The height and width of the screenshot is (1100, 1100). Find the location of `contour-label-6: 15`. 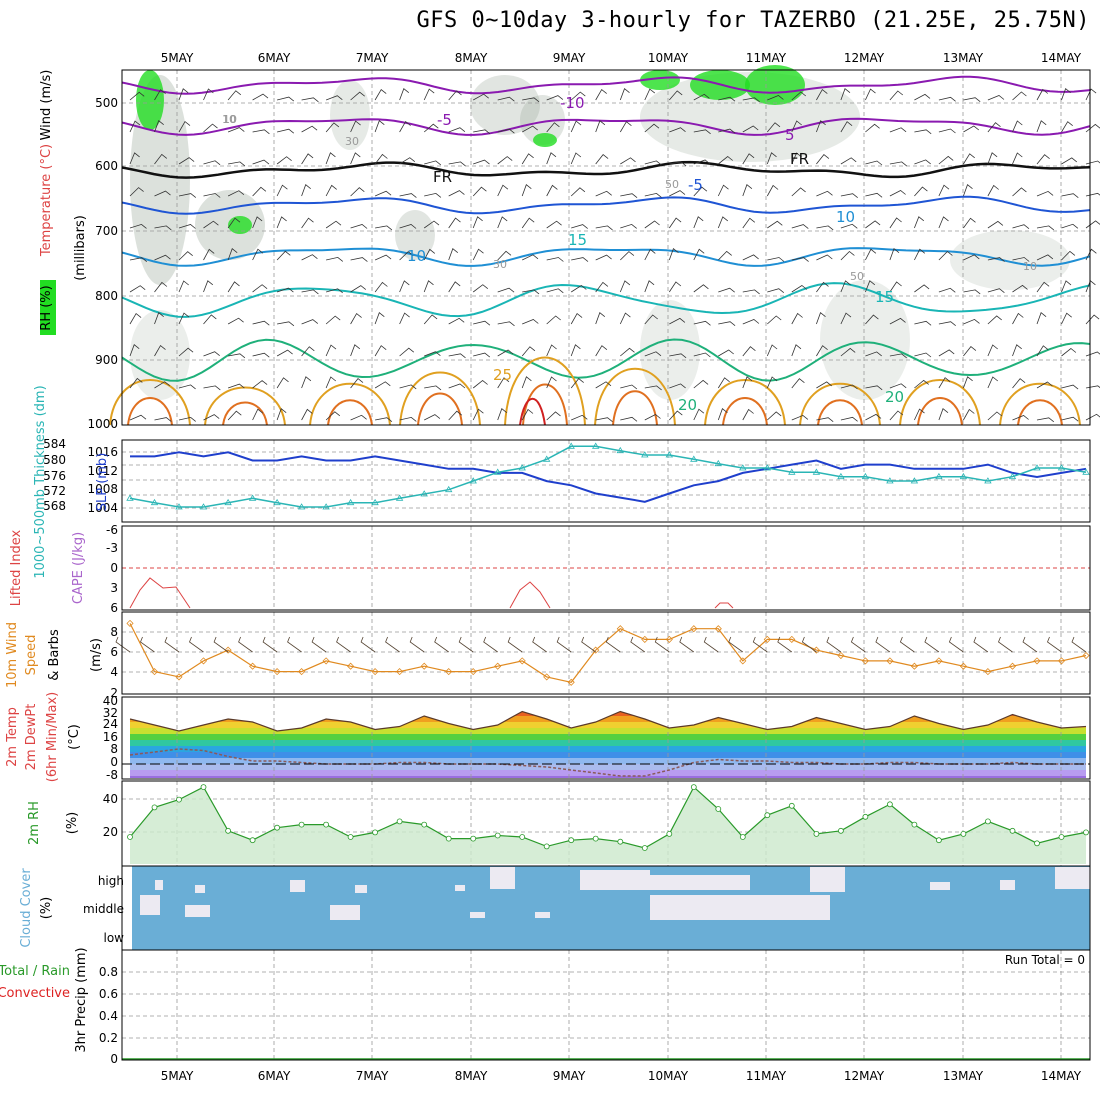

contour-label-6: 15 is located at coordinates (577, 240).